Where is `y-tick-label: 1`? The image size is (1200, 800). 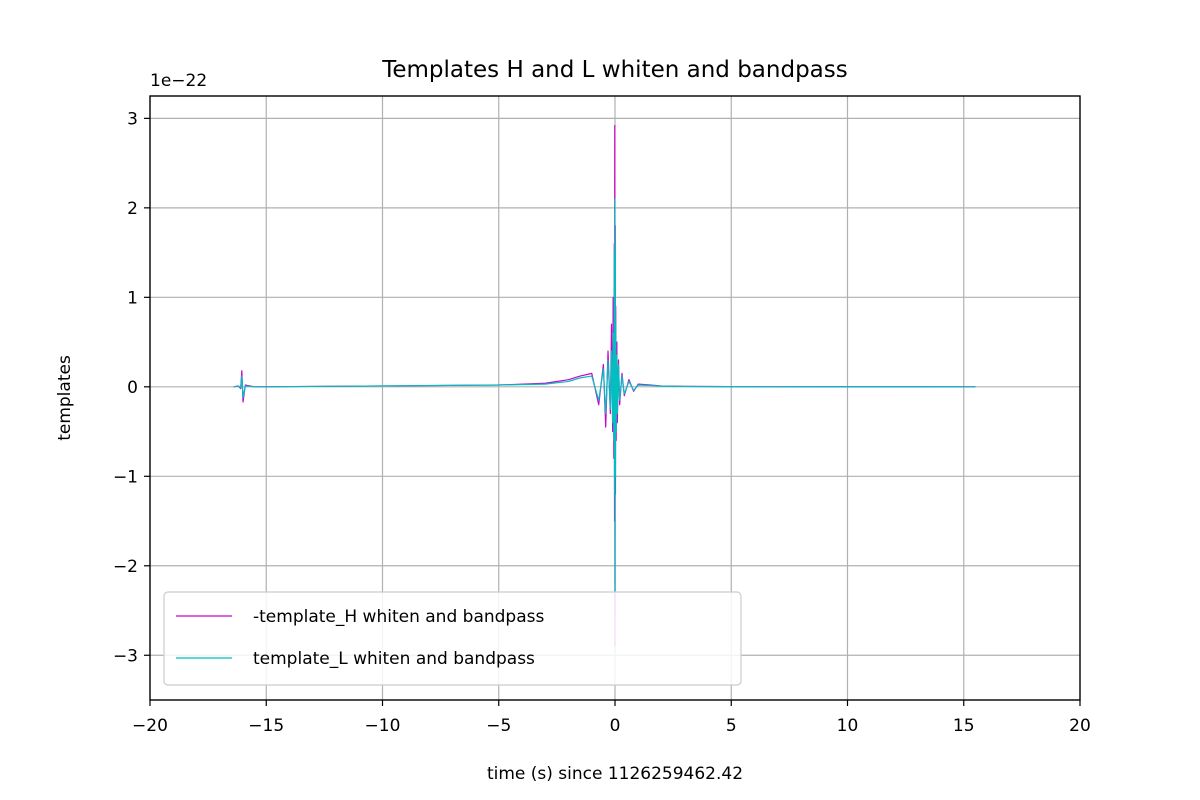
y-tick-label: 1 is located at coordinates (132, 298).